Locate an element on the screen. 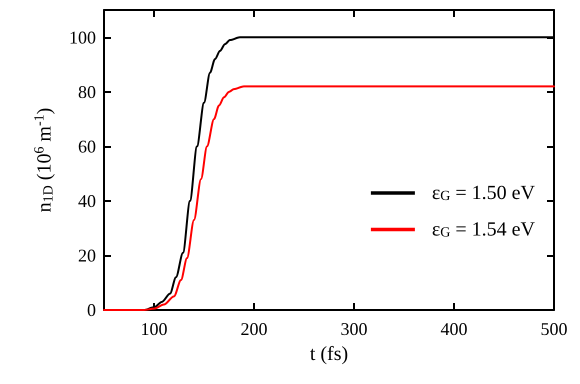 This screenshot has width=580, height=384. y-tick-label: 80 is located at coordinates (87, 92).